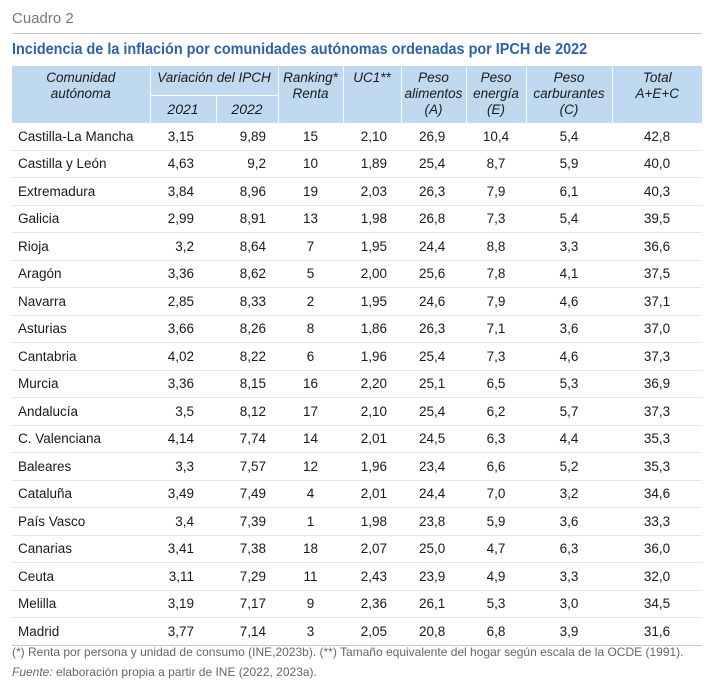 This screenshot has height=691, width=709. What do you see at coordinates (310, 439) in the screenshot?
I see `cell-ranking: 14` at bounding box center [310, 439].